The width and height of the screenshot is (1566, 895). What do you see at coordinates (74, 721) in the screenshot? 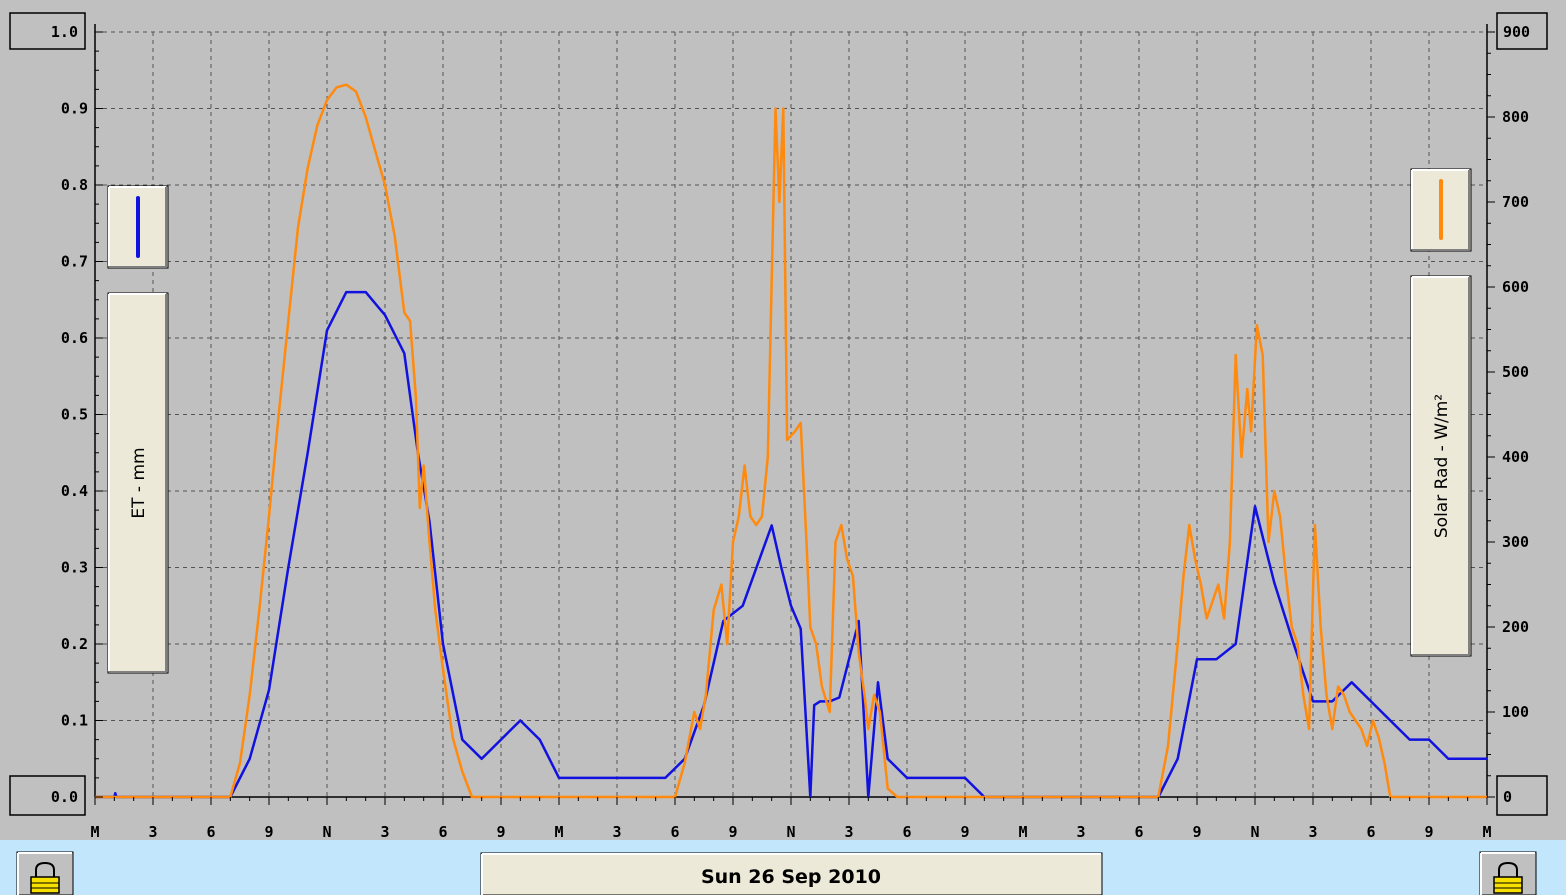
I see `left-tick-label: 0.1` at bounding box center [74, 721].